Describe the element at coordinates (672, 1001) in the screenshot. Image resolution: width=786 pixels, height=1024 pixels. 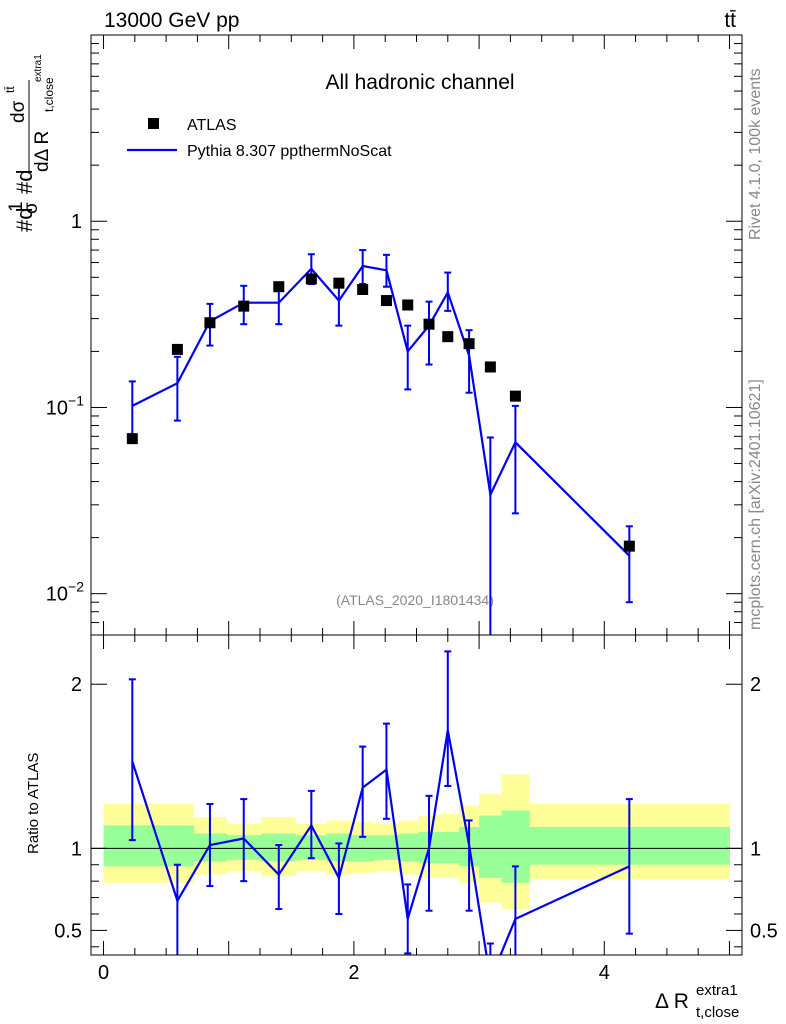
I see `xlabel-main: Δ R` at that location.